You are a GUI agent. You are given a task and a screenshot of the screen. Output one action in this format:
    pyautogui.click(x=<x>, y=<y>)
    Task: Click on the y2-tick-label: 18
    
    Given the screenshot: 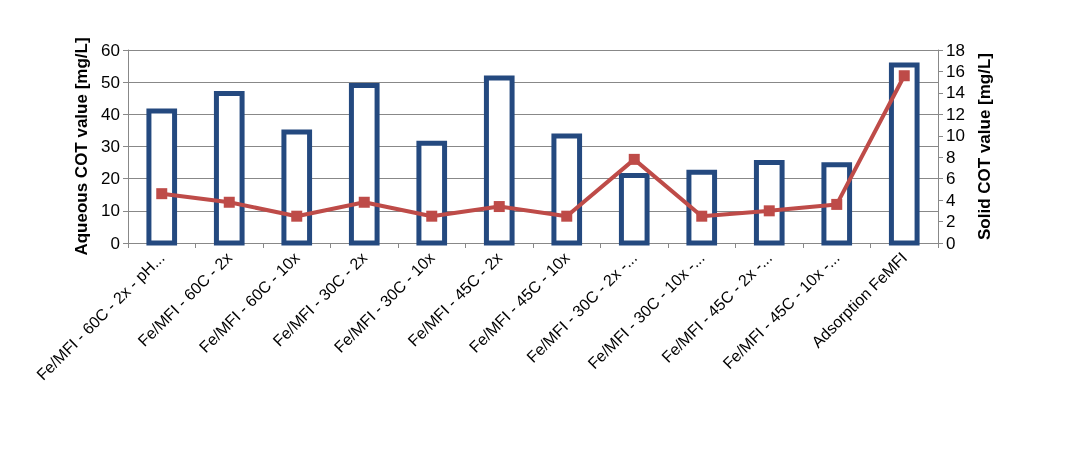 What is the action you would take?
    pyautogui.click(x=955, y=50)
    